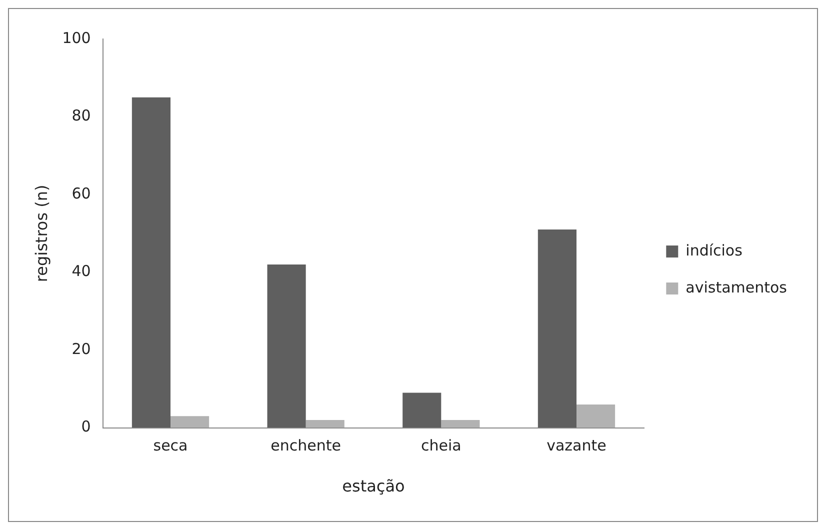 This screenshot has height=530, width=826. I want to click on x-tick-label: seca, so click(170, 445).